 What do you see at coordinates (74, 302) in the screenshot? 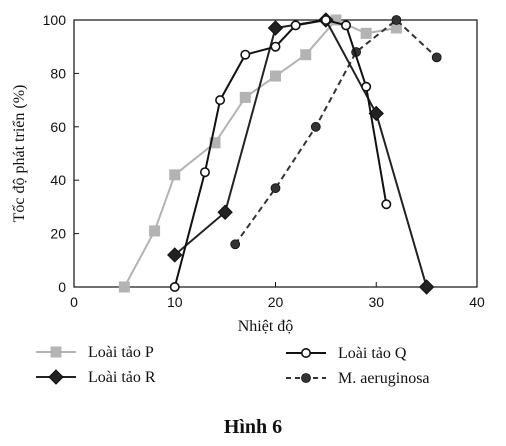
I see `x-tick-label: 0` at bounding box center [74, 302].